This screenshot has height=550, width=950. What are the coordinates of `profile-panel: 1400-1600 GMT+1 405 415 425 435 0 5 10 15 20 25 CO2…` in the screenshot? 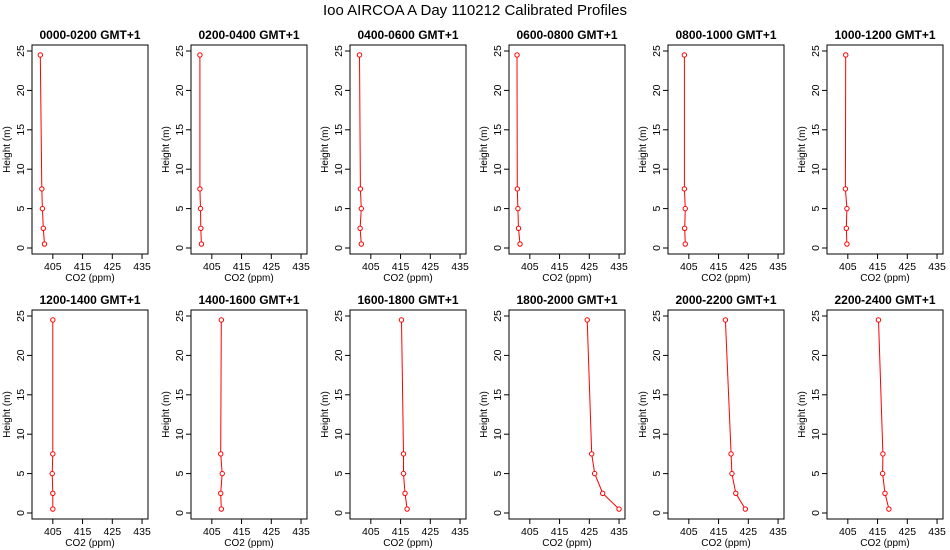 It's located at (235, 421).